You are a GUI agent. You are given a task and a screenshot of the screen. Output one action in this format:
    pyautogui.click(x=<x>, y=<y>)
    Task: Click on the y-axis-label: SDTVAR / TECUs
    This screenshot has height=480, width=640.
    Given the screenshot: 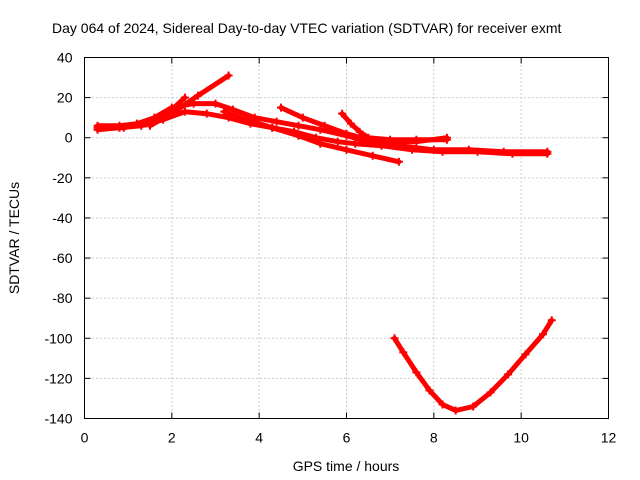 What is the action you would take?
    pyautogui.click(x=14, y=238)
    